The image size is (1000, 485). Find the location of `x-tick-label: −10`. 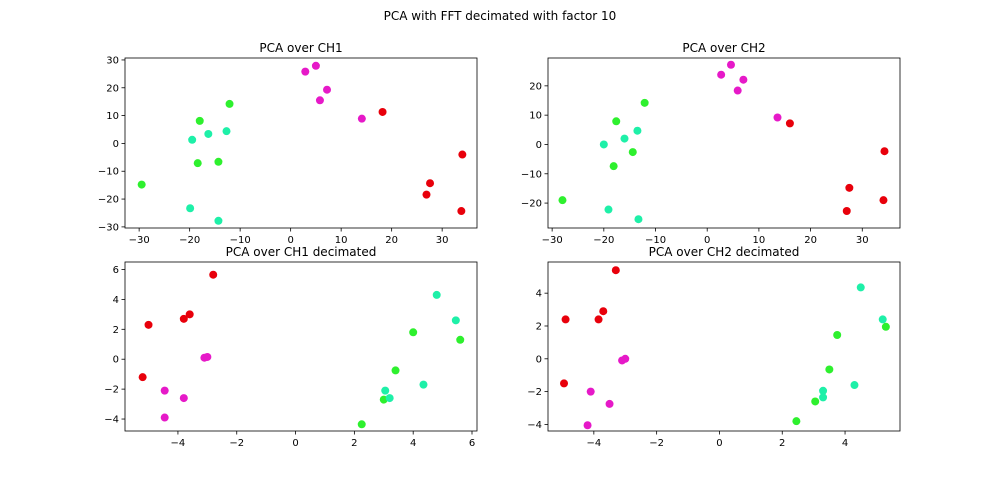

x-tick-label: −10 is located at coordinates (240, 240).